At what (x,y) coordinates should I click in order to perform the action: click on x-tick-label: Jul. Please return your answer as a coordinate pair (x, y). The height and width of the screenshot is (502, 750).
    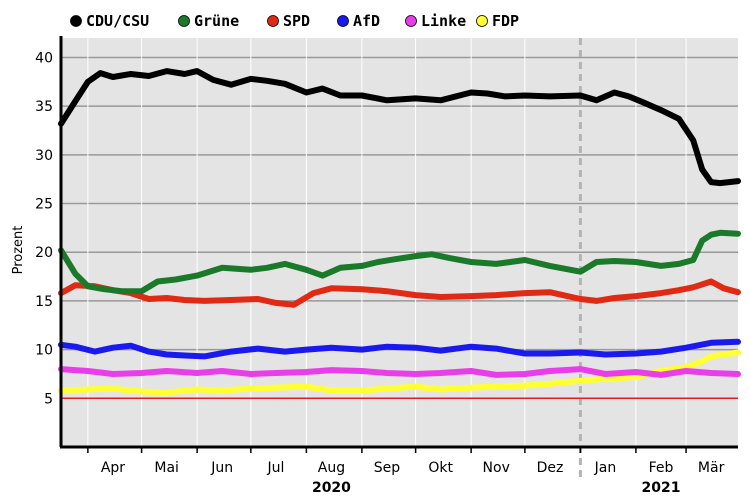
    Looking at the image, I should click on (275, 468).